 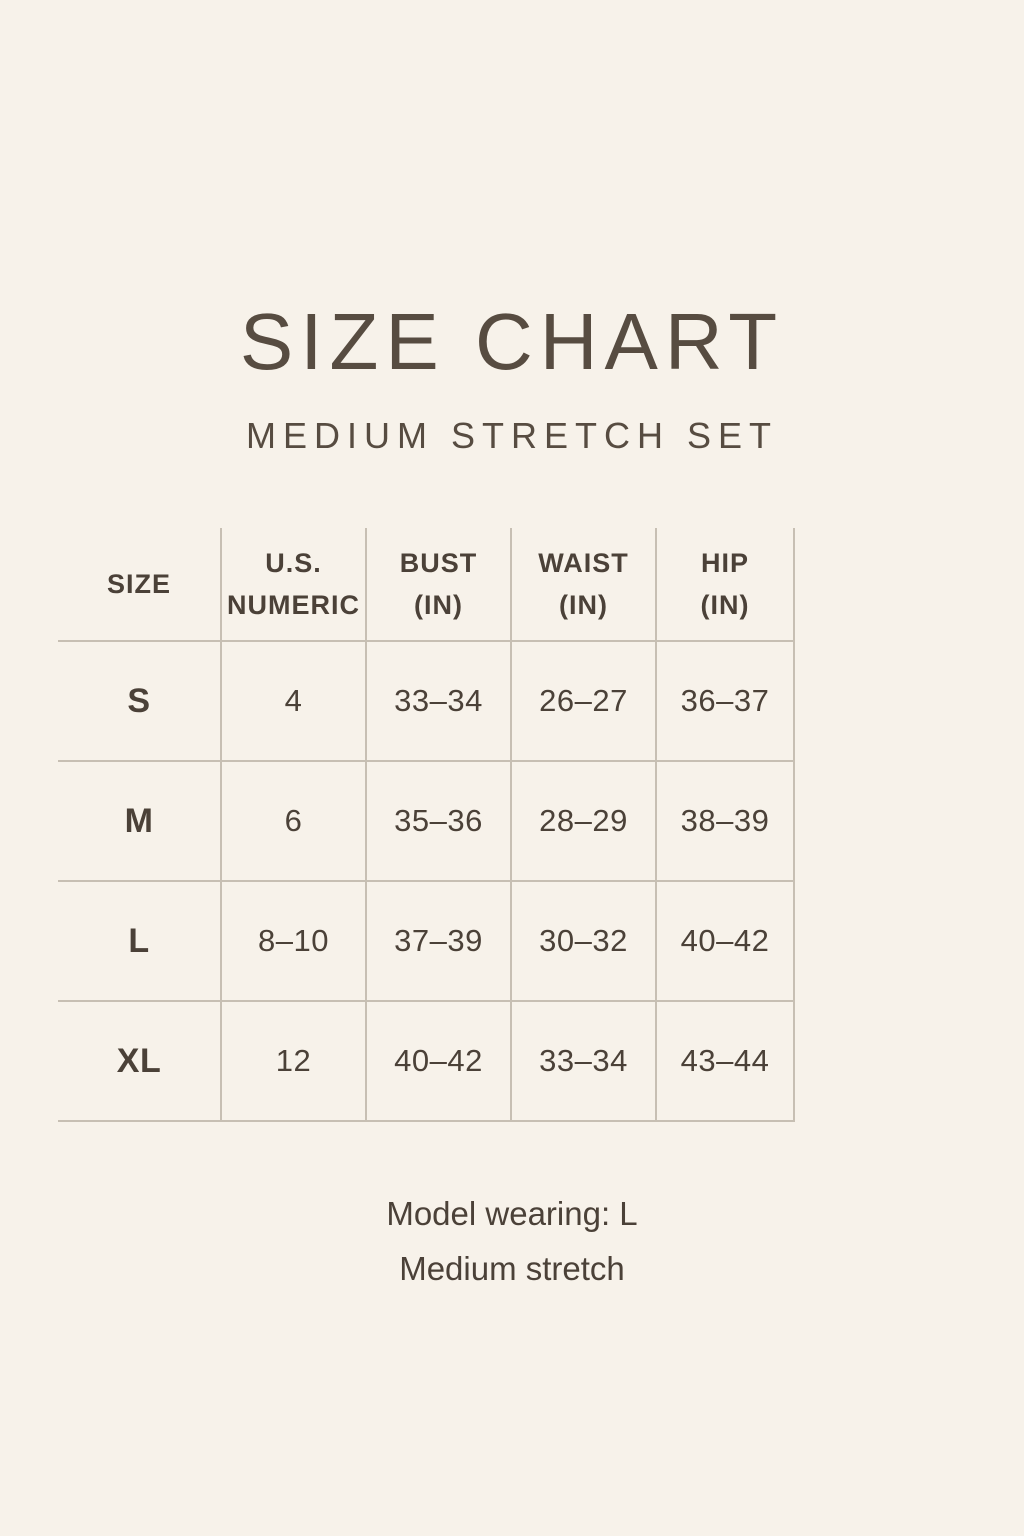 I want to click on page-title: SIZE CHART, so click(x=512, y=341).